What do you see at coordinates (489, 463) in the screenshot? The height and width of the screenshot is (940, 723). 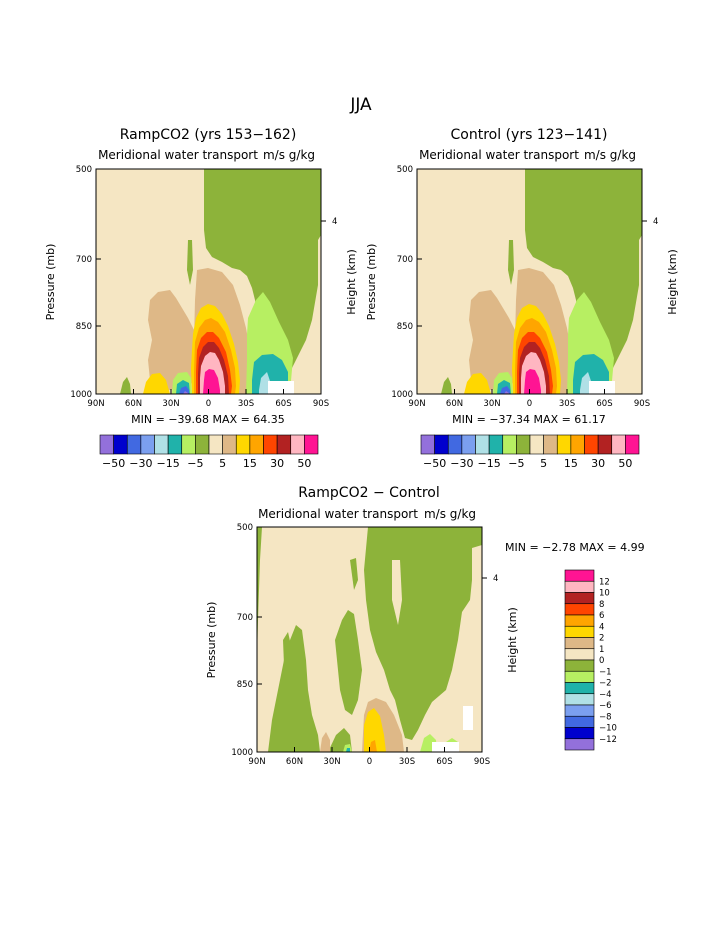 I see `colorbar-label: −15` at bounding box center [489, 463].